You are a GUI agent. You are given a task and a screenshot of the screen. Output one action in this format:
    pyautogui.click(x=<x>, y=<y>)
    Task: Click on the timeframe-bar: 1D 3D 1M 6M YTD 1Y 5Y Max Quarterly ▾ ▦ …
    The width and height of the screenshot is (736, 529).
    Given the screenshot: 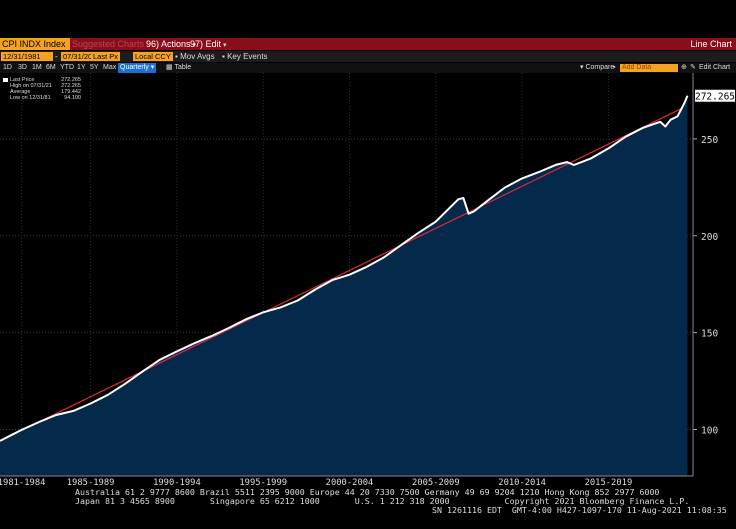 What is the action you would take?
    pyautogui.click(x=368, y=68)
    